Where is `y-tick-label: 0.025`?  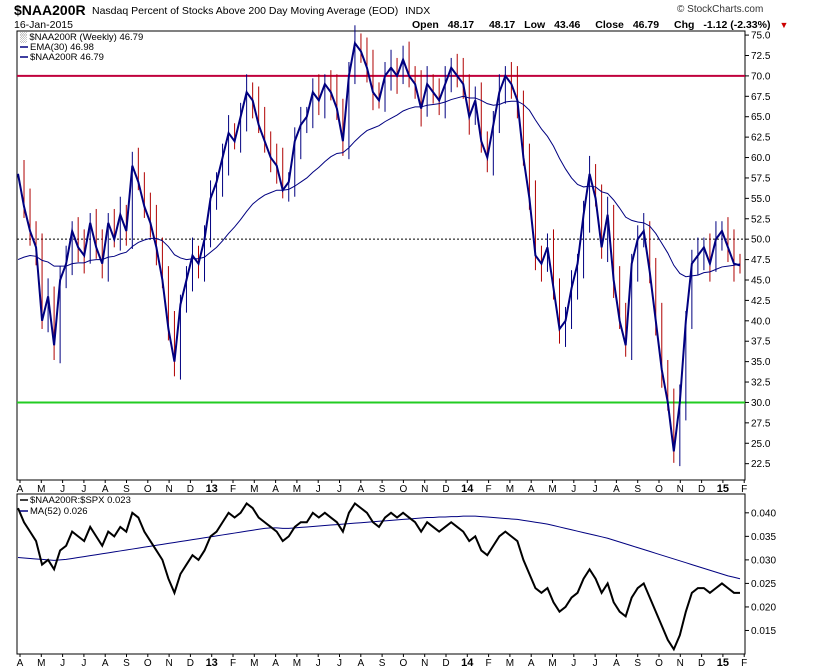 y-tick-label: 0.025 is located at coordinates (763, 584).